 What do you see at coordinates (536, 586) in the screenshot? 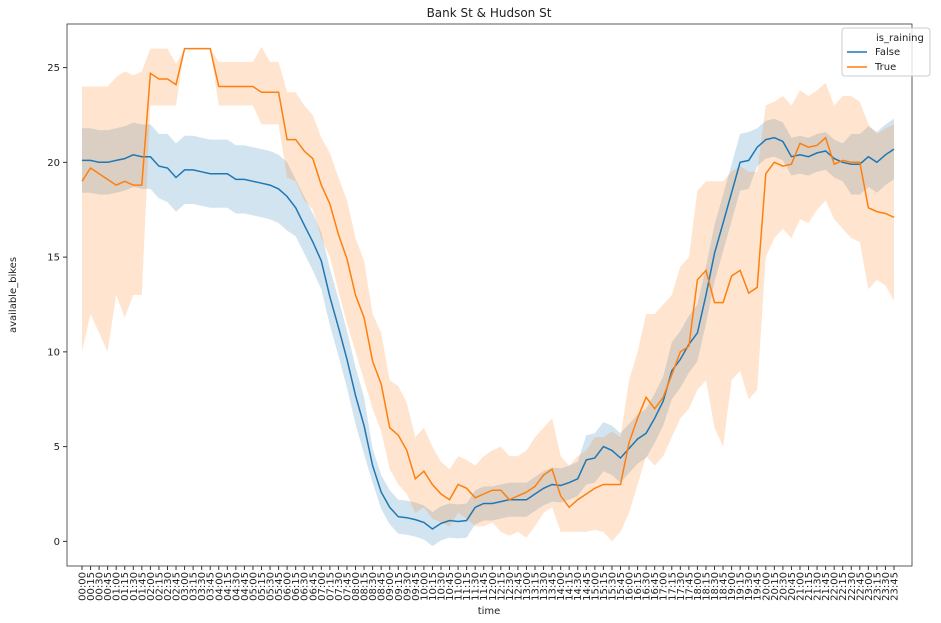
I see `x-tick-label: 13:15` at bounding box center [536, 586].